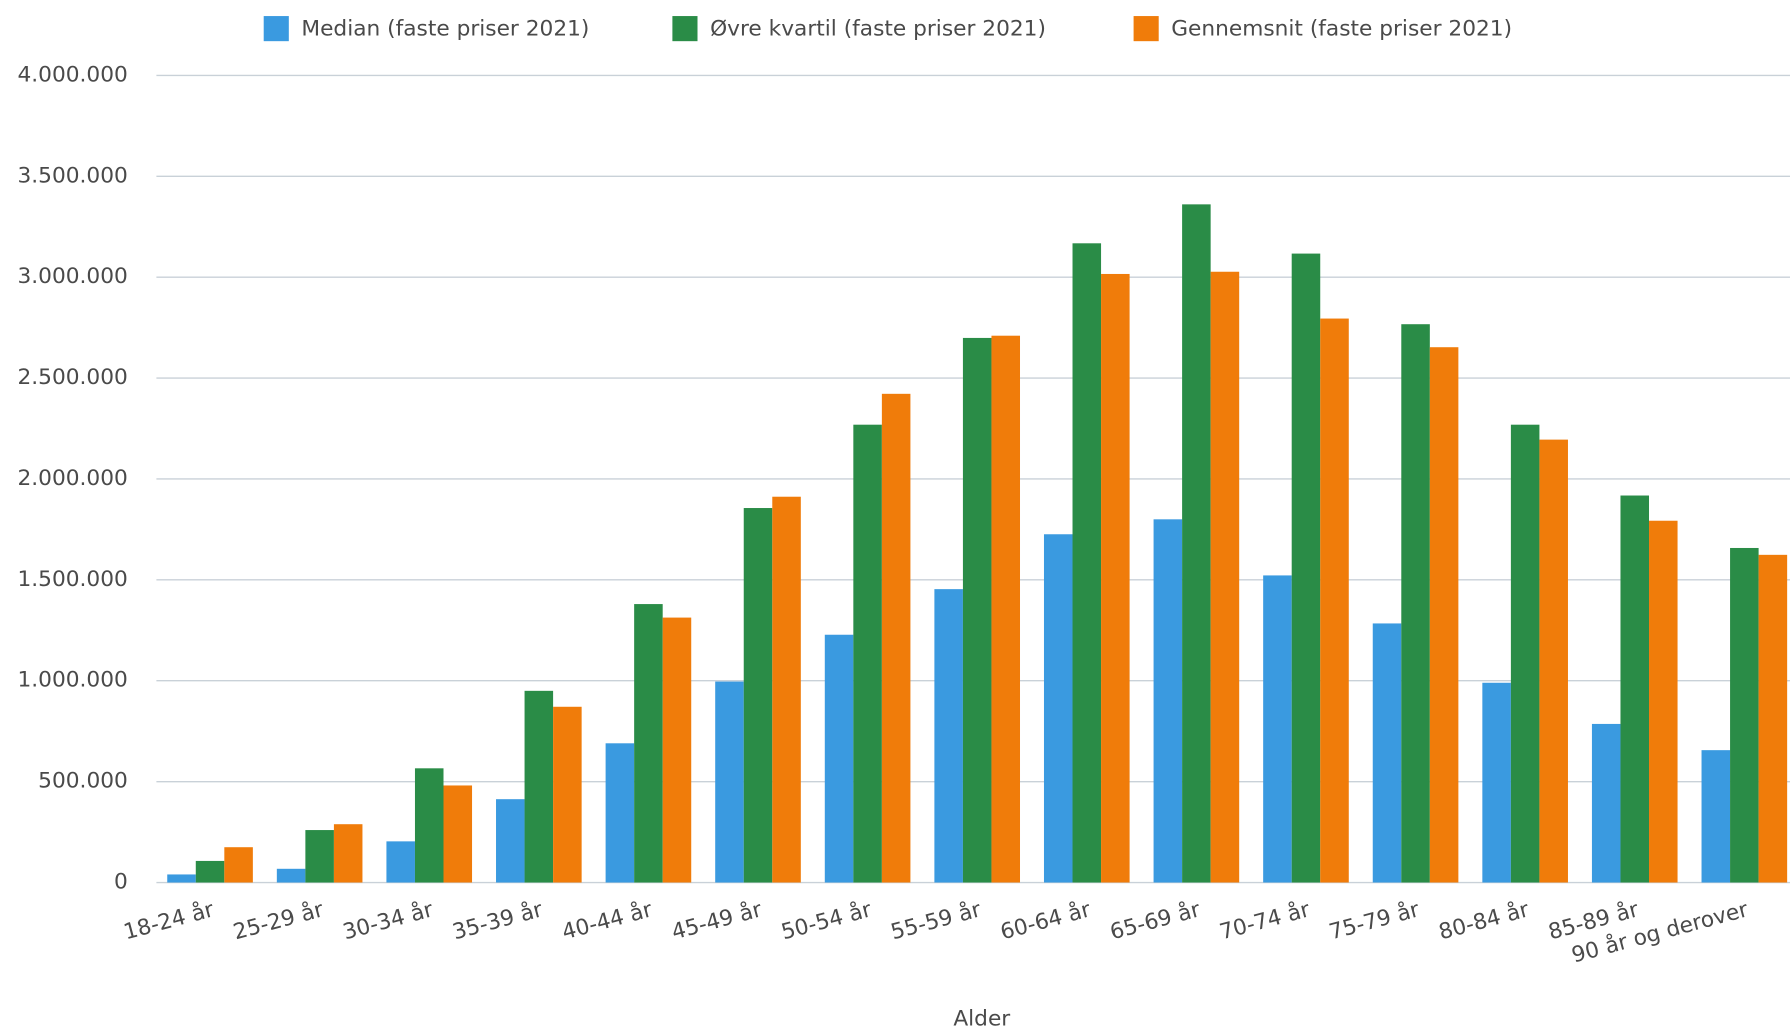  I want to click on x-tick-label: 35-39 år, so click(498, 920).